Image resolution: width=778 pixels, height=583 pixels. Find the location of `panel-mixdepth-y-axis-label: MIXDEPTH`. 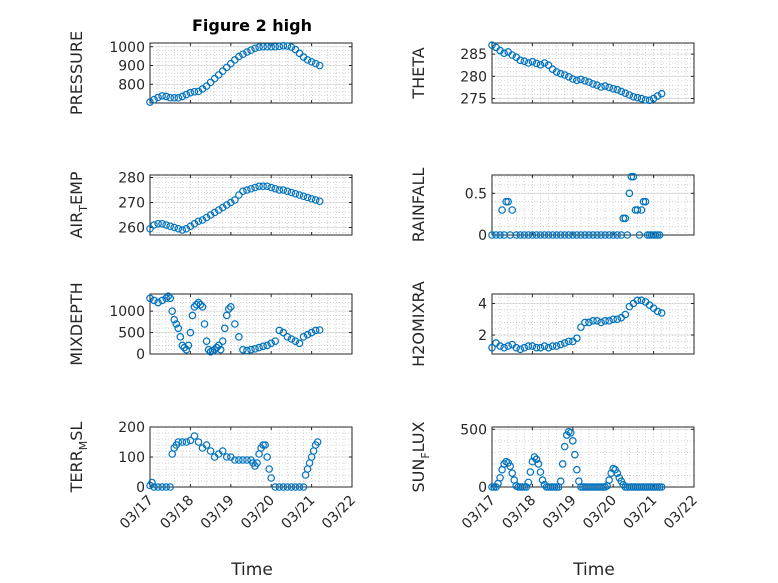

panel-mixdepth-y-axis-label: MIXDEPTH is located at coordinates (76, 323).